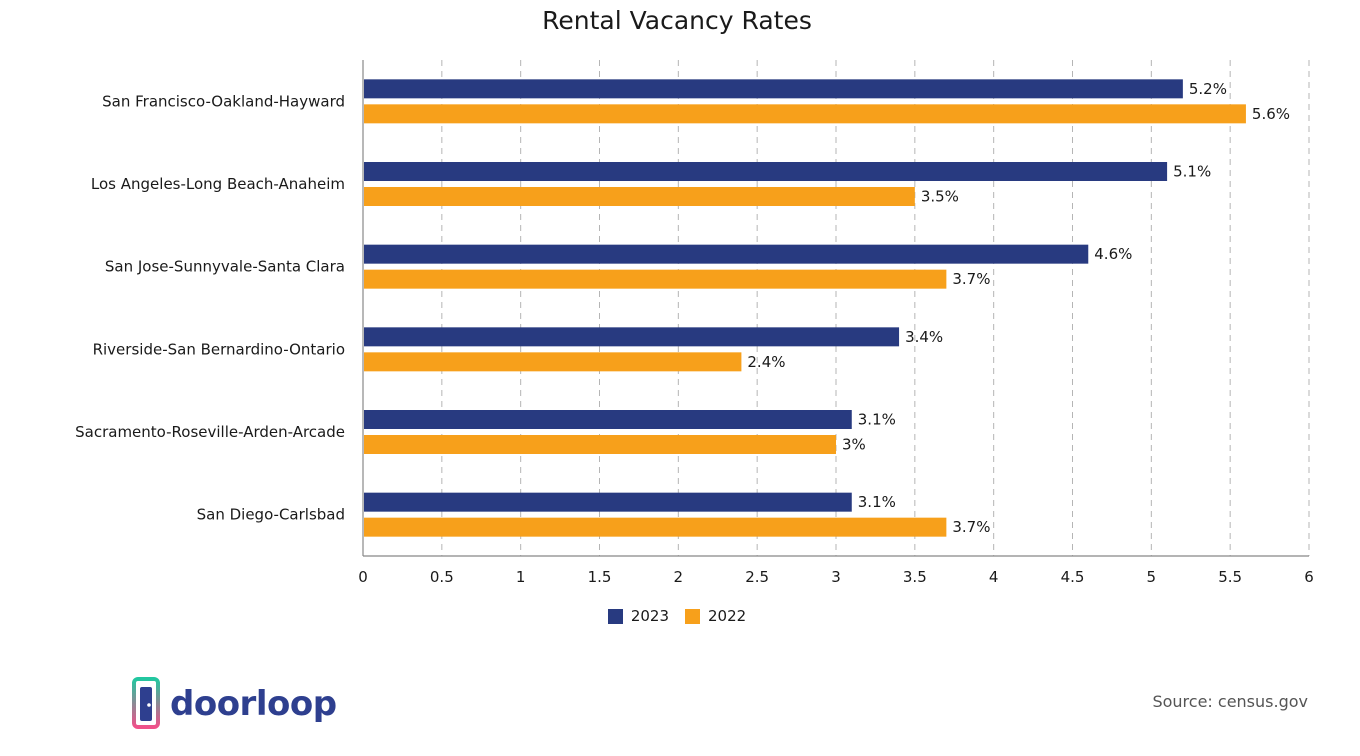  Describe the element at coordinates (677, 20) in the screenshot. I see `chart-title: Rental Vacancy Rates` at that location.